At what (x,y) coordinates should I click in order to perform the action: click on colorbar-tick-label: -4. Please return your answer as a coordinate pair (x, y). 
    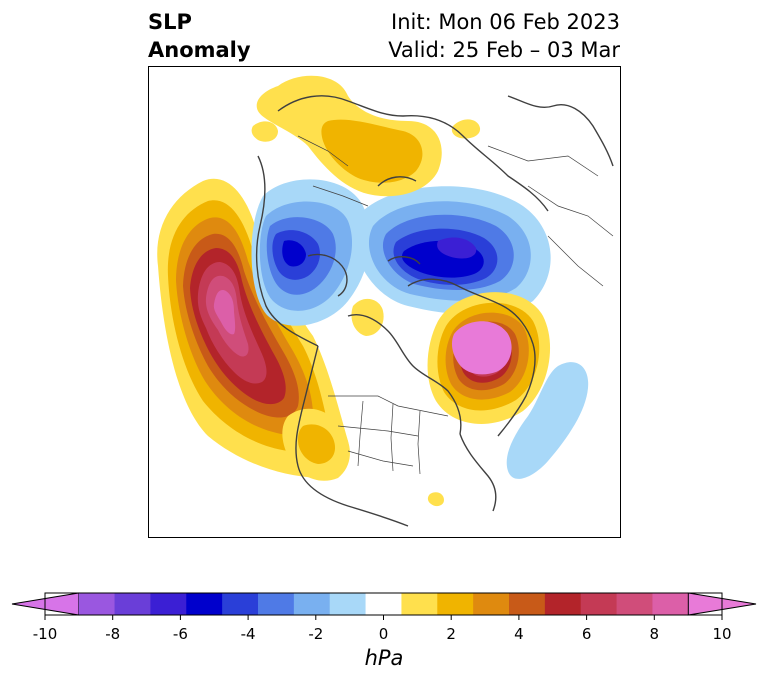
    Looking at the image, I should click on (248, 634).